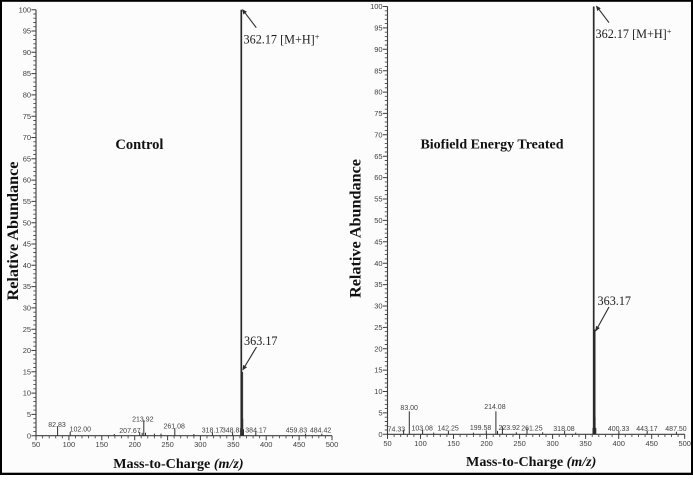 The height and width of the screenshot is (480, 693). What do you see at coordinates (139, 145) in the screenshot?
I see `svg-text: Control` at bounding box center [139, 145].